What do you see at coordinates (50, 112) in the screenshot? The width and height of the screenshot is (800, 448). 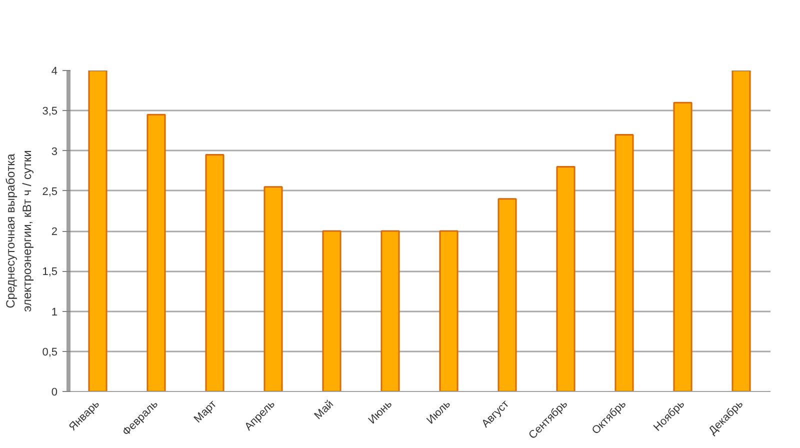 I see `y-tick-label: 3,5` at bounding box center [50, 112].